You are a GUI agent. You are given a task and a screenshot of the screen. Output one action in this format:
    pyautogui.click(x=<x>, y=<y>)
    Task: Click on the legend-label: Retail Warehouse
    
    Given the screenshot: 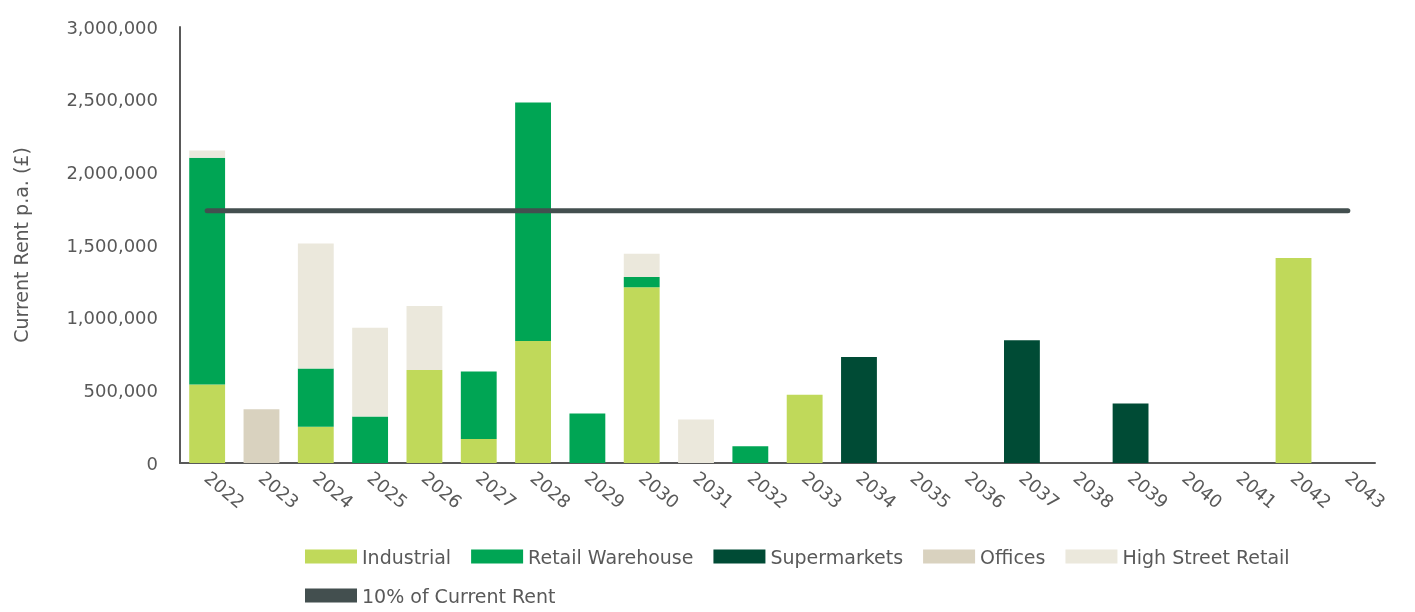 What is the action you would take?
    pyautogui.click(x=611, y=556)
    